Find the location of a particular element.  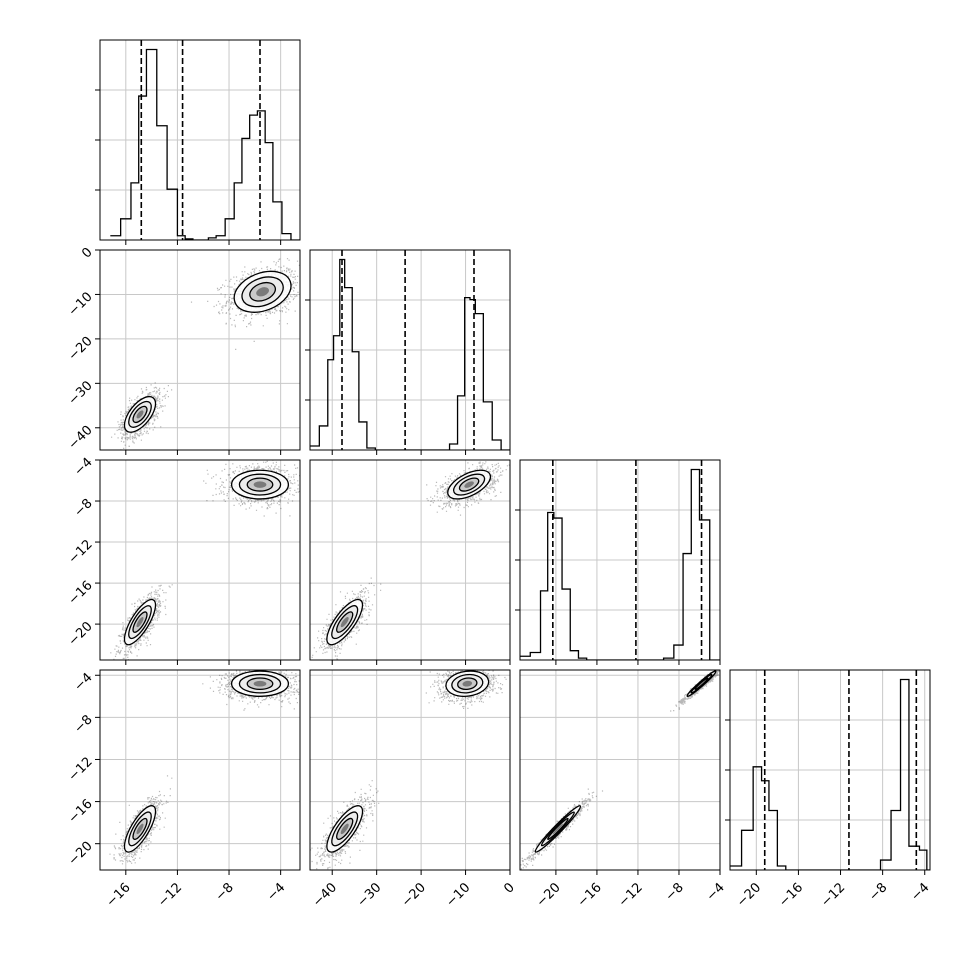

x-tick-label: −30 is located at coordinates (369, 895).